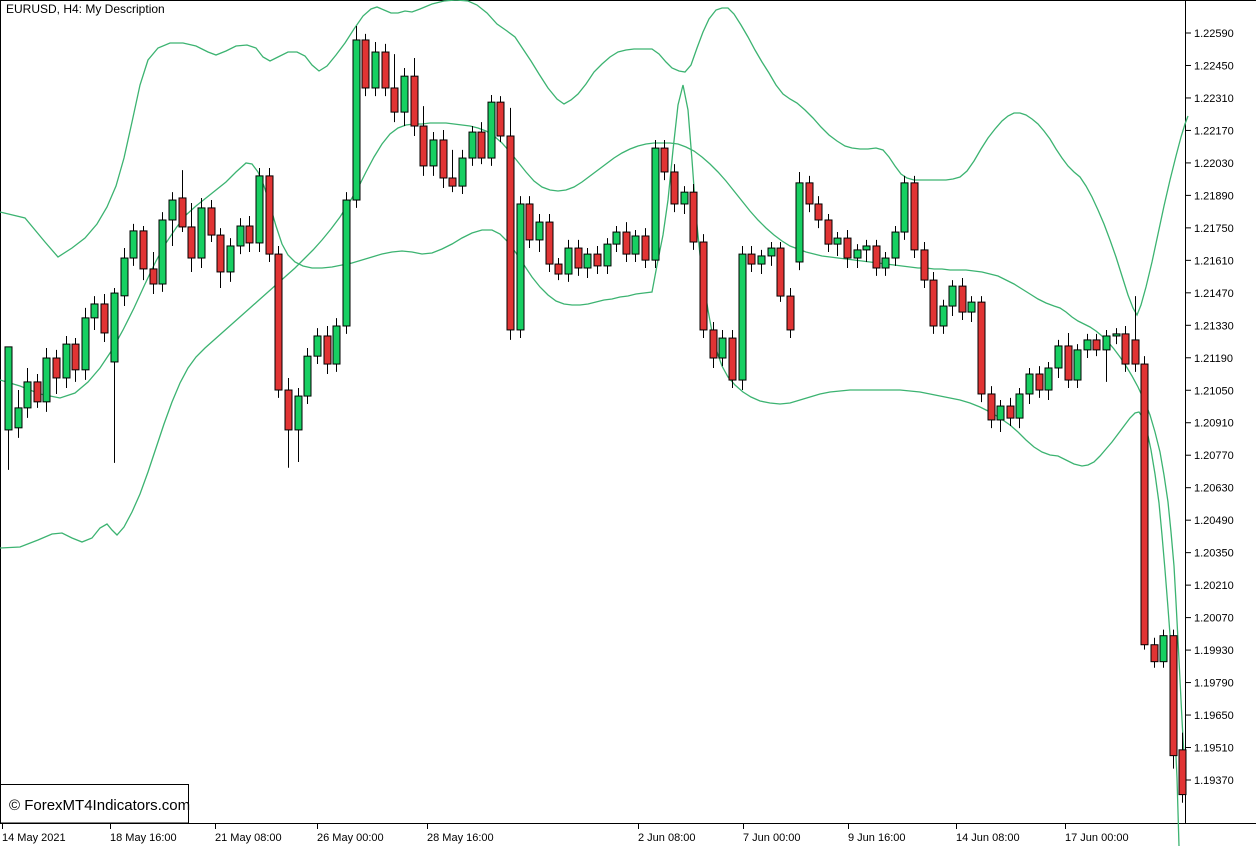 This screenshot has width=1256, height=846. I want to click on time-tick-label: 14 Jun 08:00, so click(988, 838).